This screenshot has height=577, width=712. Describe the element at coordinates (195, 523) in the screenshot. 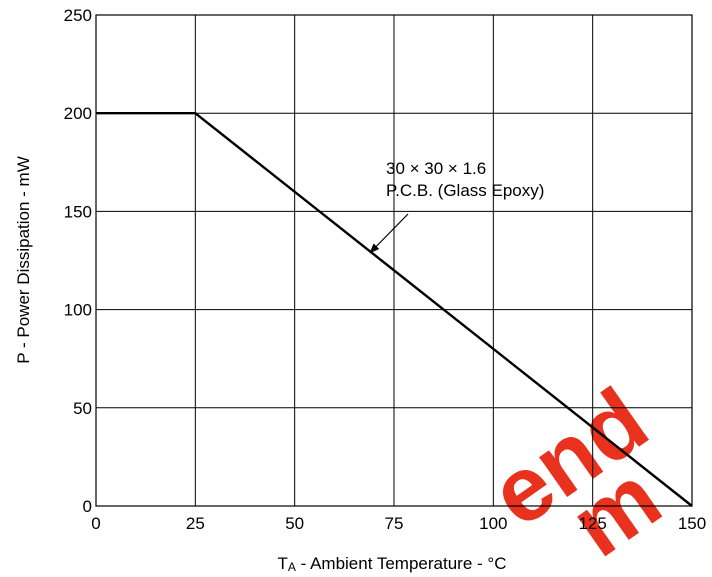

I see `x-tick-label: 25` at that location.